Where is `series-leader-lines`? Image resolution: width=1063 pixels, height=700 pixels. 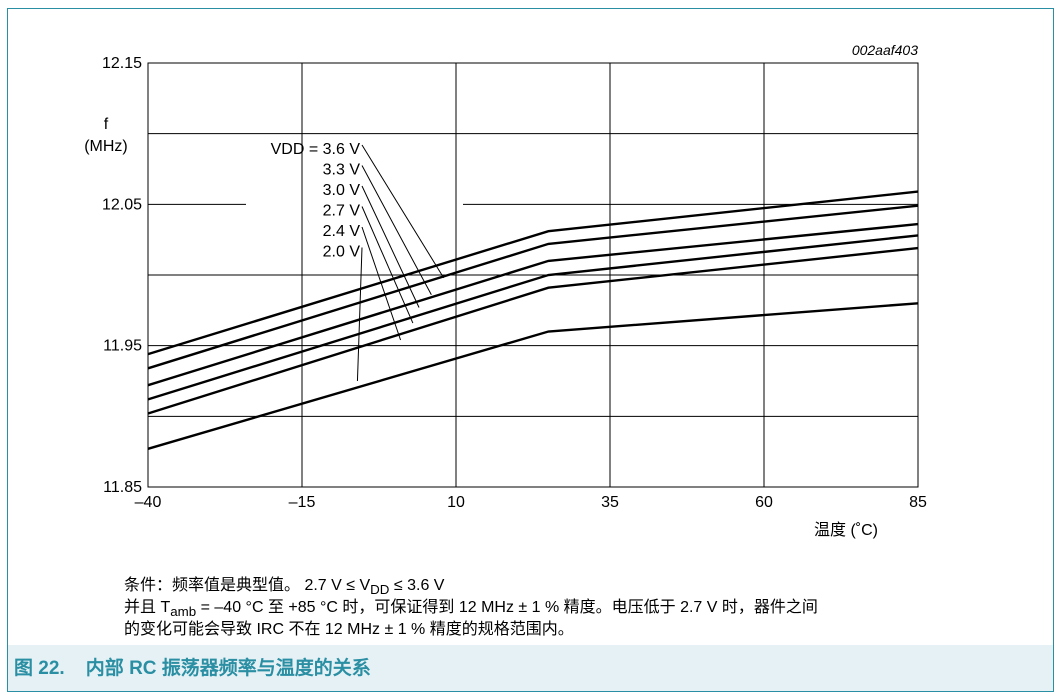 series-leader-lines is located at coordinates (400, 263).